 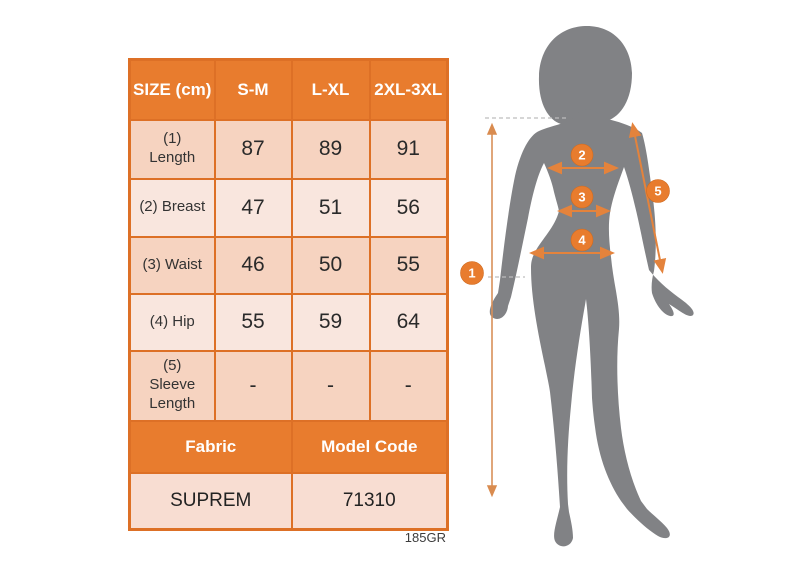 I want to click on table-footer-header-row: Fabric Model Code, so click(x=288, y=446).